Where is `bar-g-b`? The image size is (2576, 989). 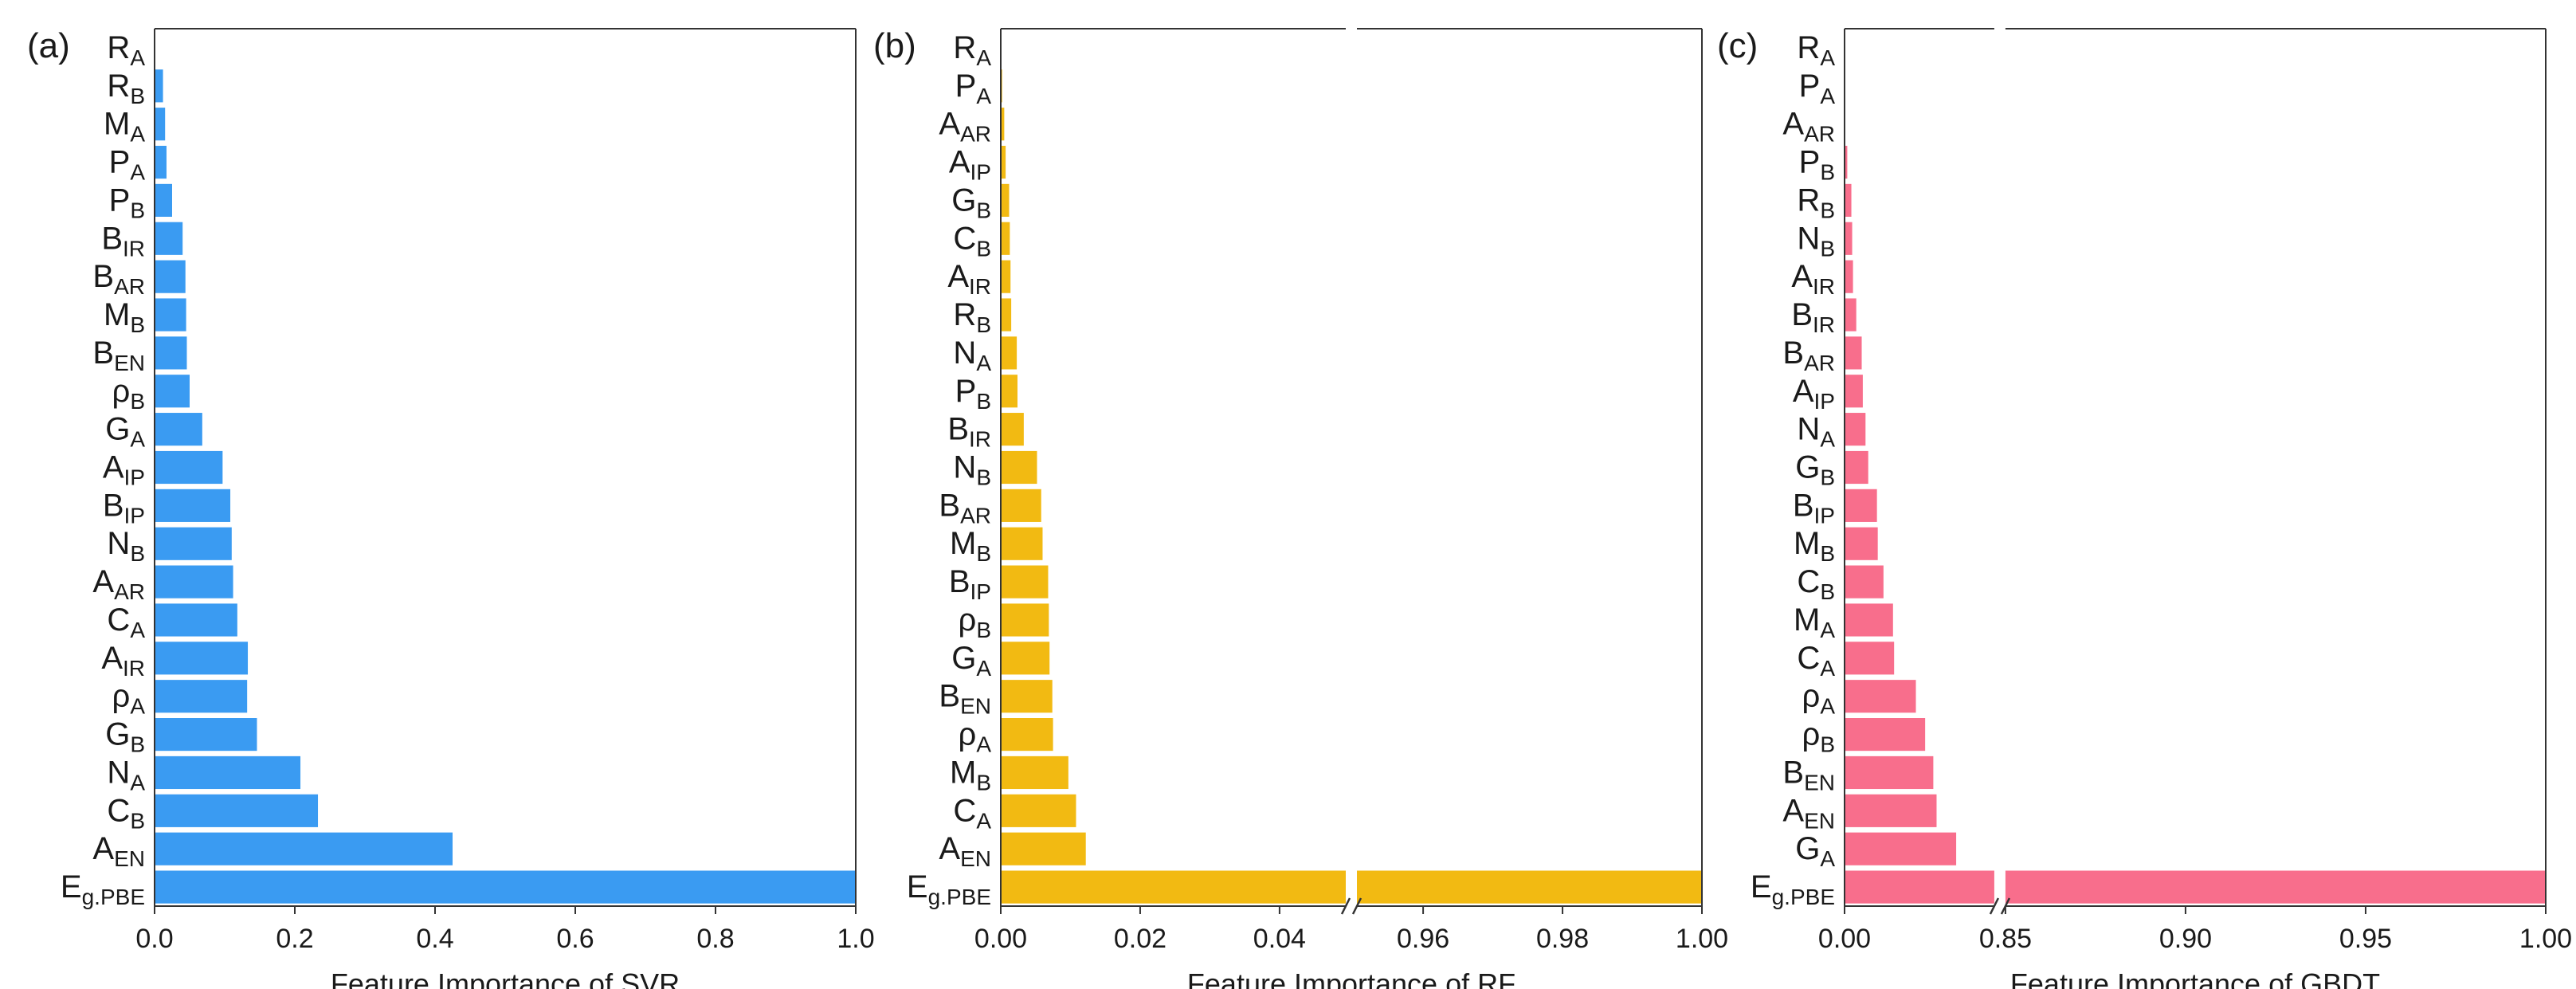
bar-g-b is located at coordinates (1005, 200).